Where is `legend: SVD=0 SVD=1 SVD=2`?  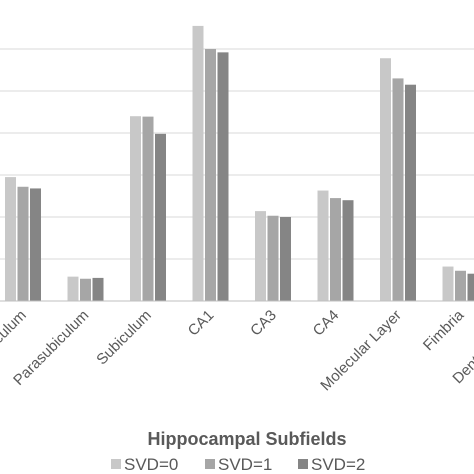 legend: SVD=0 SVD=1 SVD=2 is located at coordinates (238, 464).